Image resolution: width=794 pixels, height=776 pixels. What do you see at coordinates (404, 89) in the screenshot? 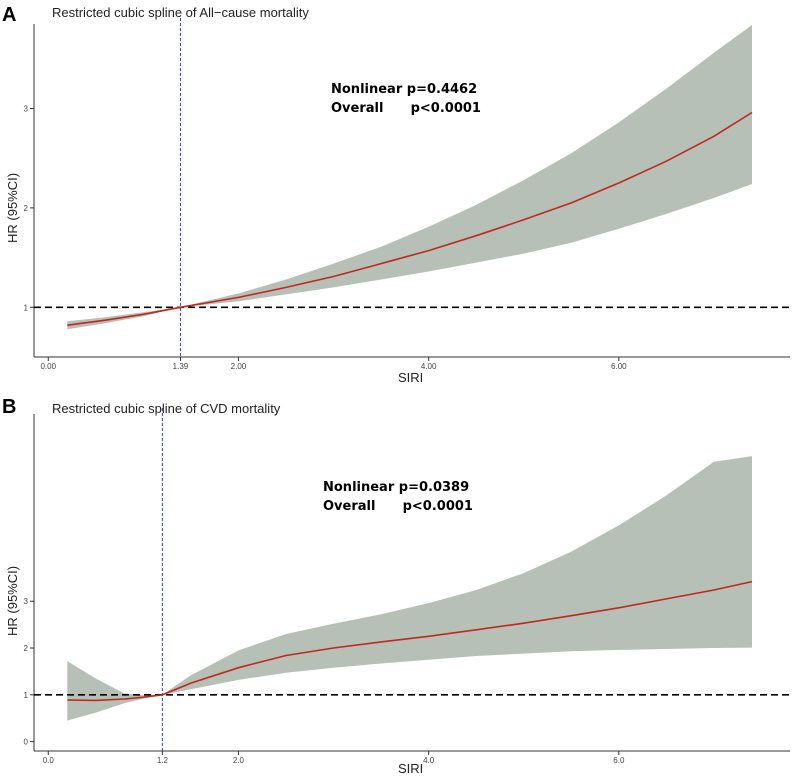
I see `nonlinear-p-value: Nonlinear p=0.4462` at bounding box center [404, 89].